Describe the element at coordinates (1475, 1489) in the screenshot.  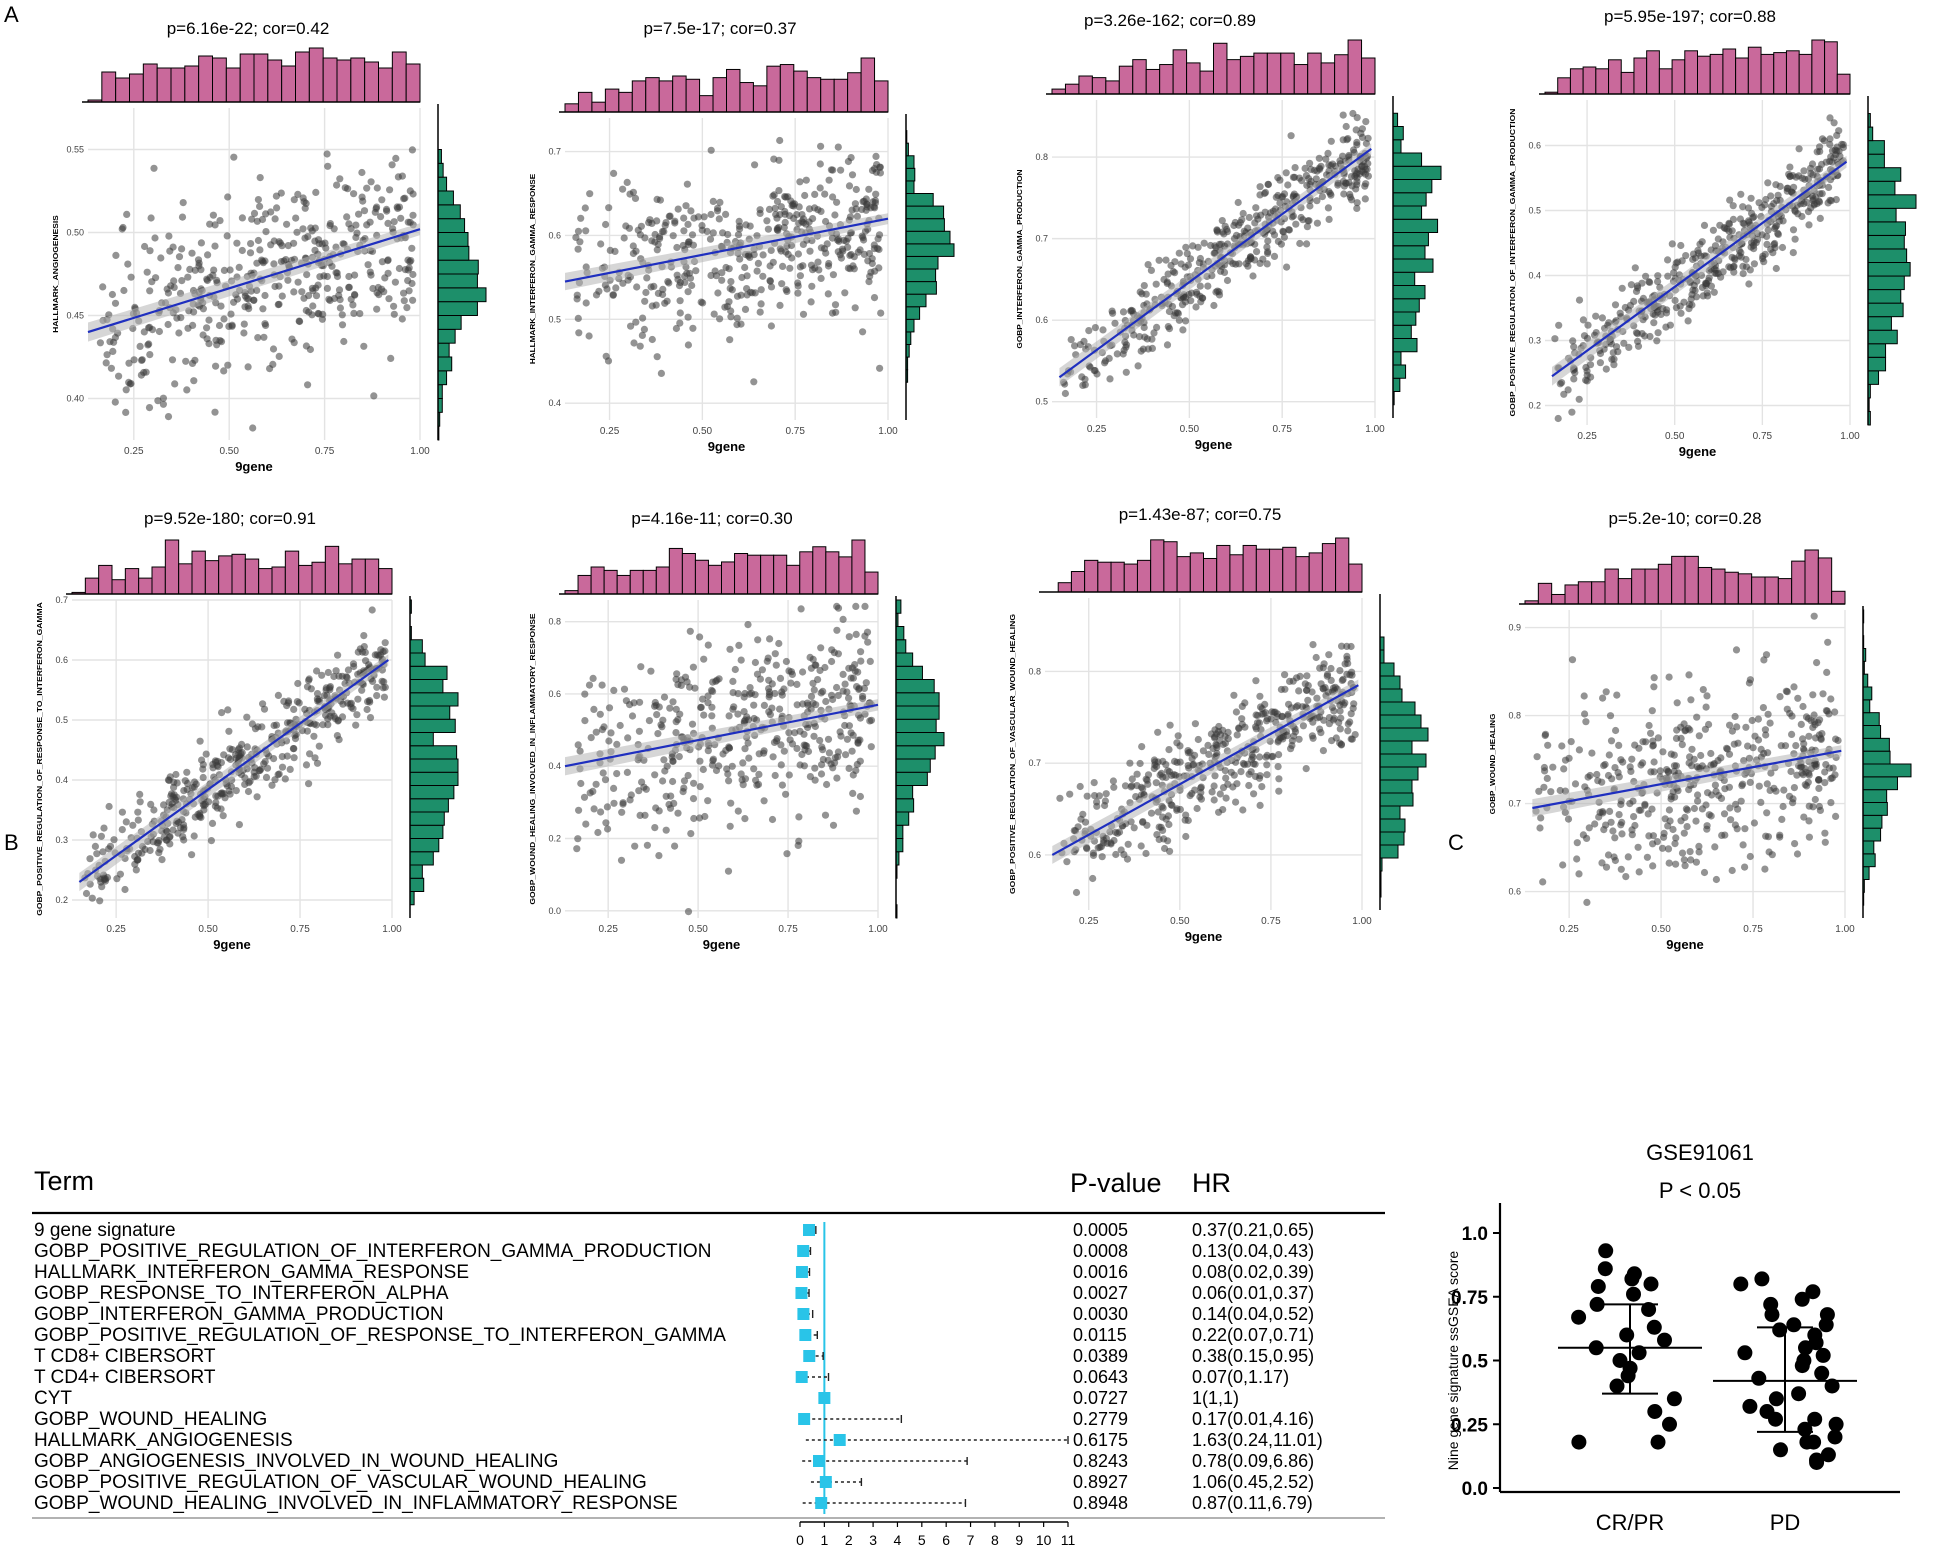
I see `dot-y-tick-label: 0.0` at that location.